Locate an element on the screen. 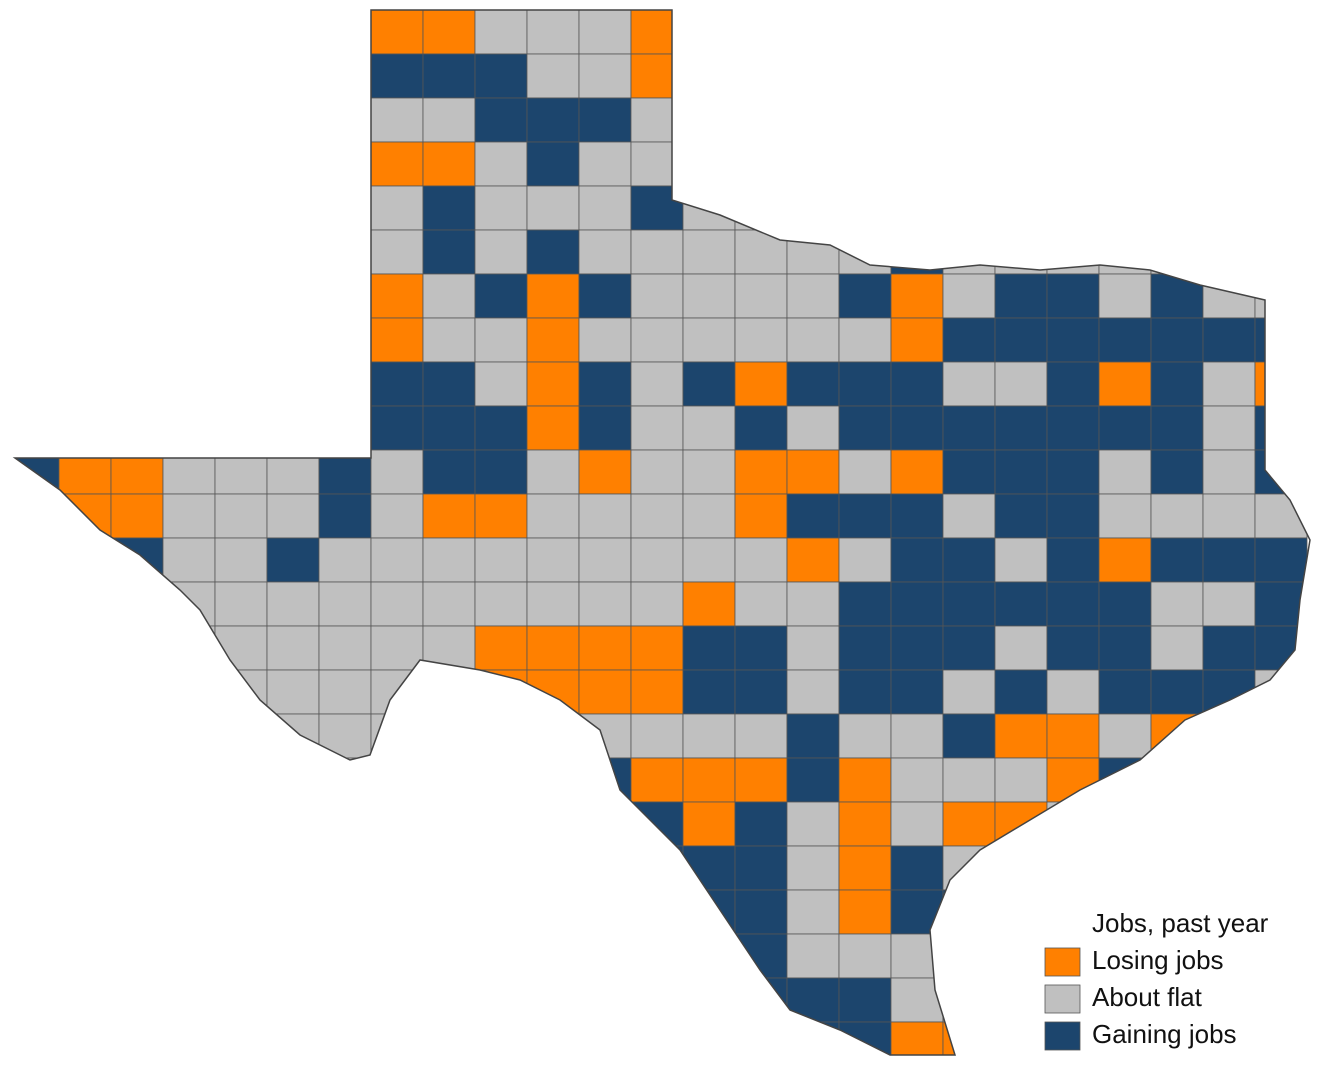 This screenshot has height=1080, width=1331. legend-label: Losing jobs is located at coordinates (1158, 960).